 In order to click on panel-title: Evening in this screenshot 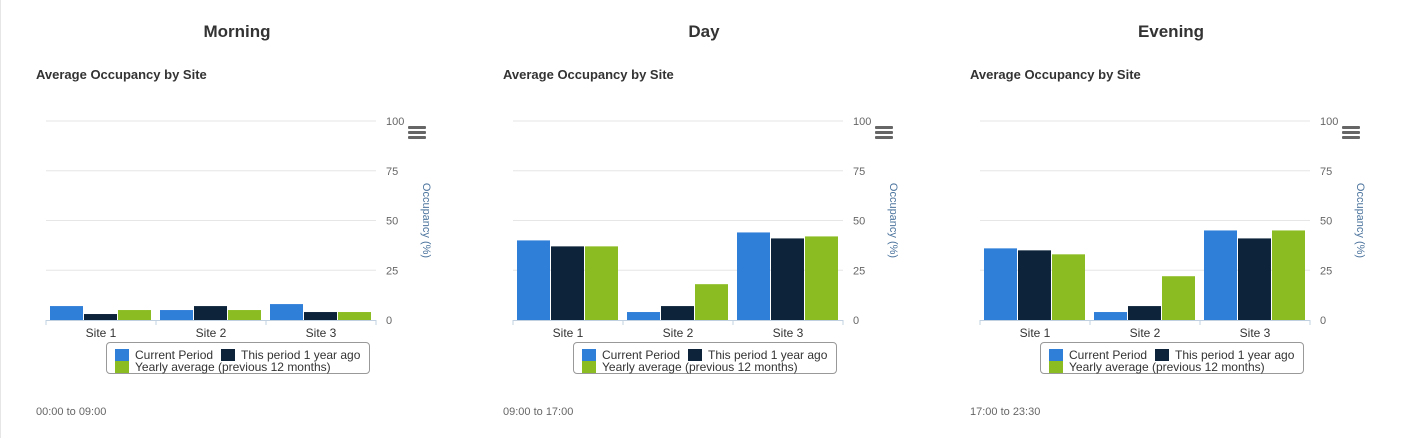, I will do `click(1171, 31)`.